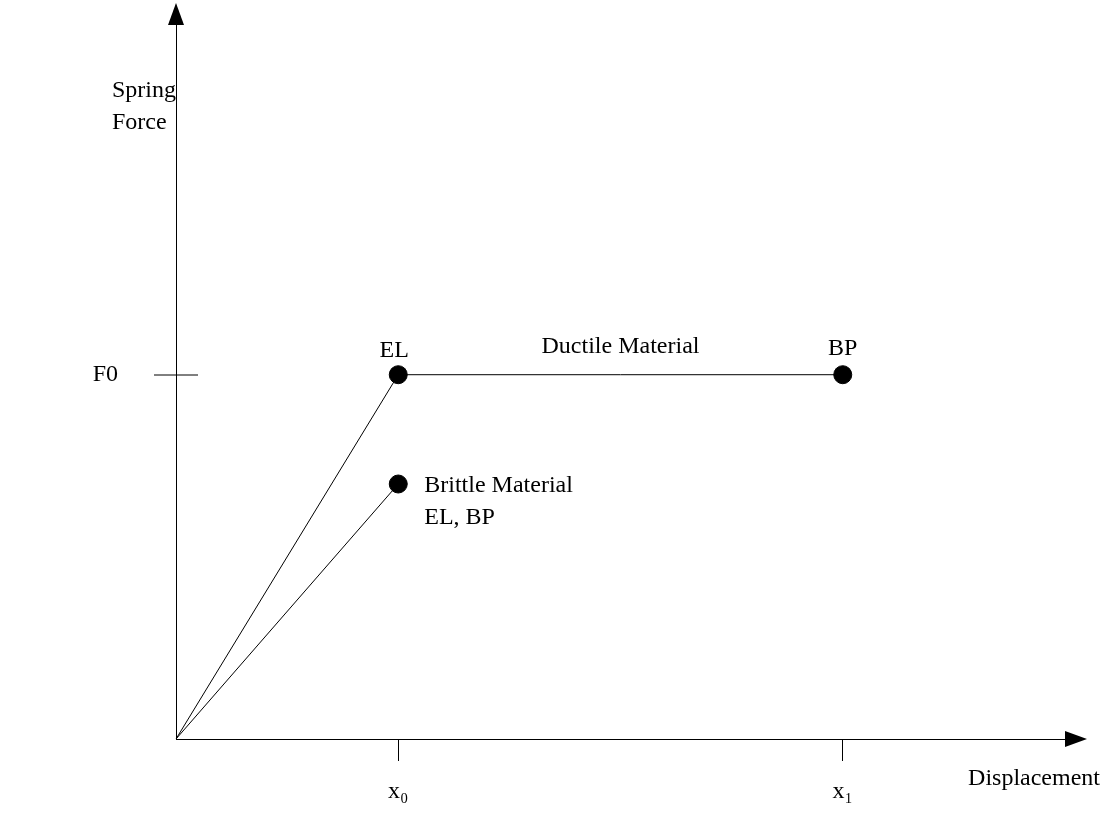  I want to click on x-tick-label: x₀, so click(398, 789).